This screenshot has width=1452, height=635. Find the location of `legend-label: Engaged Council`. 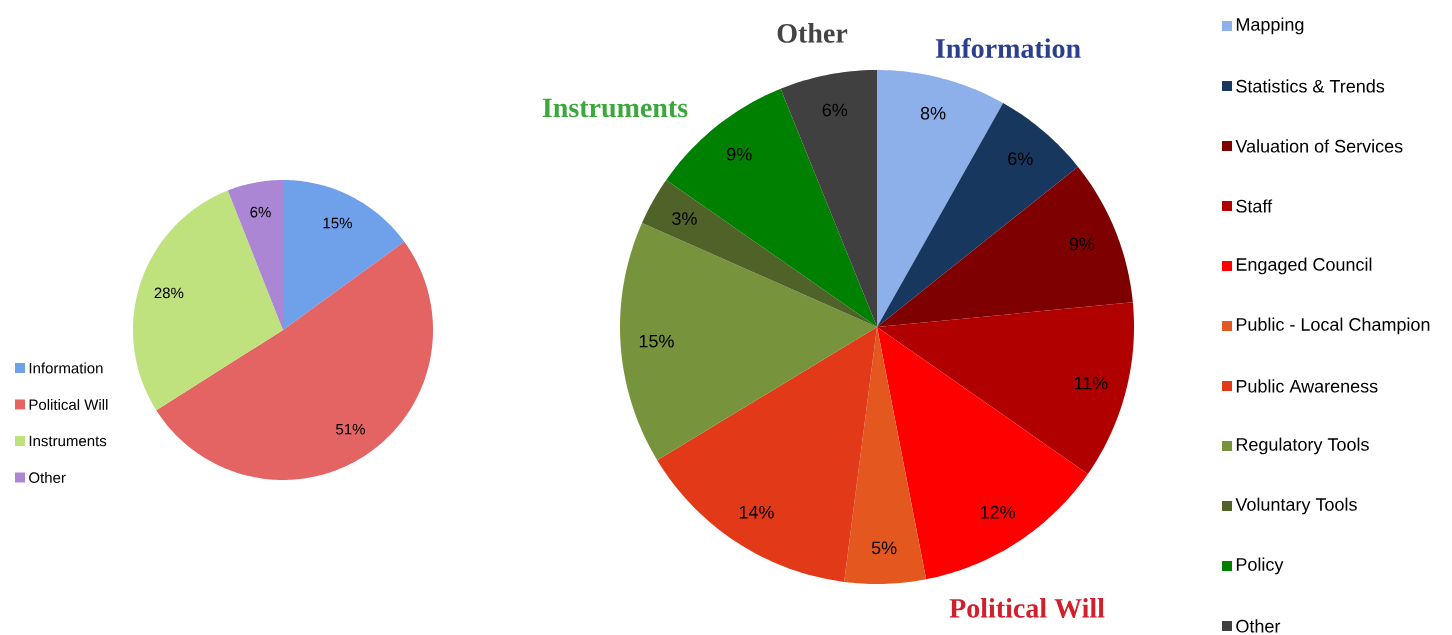

legend-label: Engaged Council is located at coordinates (1304, 266).